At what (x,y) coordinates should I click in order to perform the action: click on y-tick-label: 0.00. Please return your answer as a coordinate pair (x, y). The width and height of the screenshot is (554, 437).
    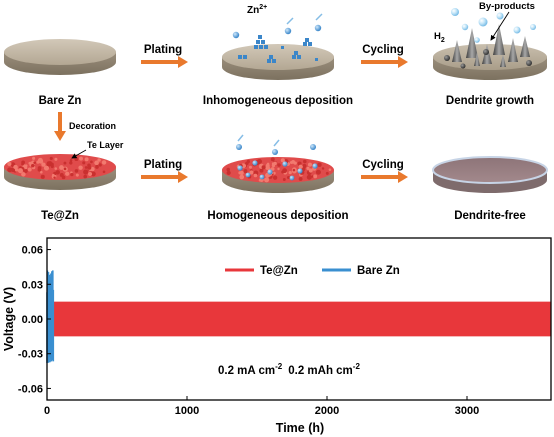
    Looking at the image, I should click on (32, 320).